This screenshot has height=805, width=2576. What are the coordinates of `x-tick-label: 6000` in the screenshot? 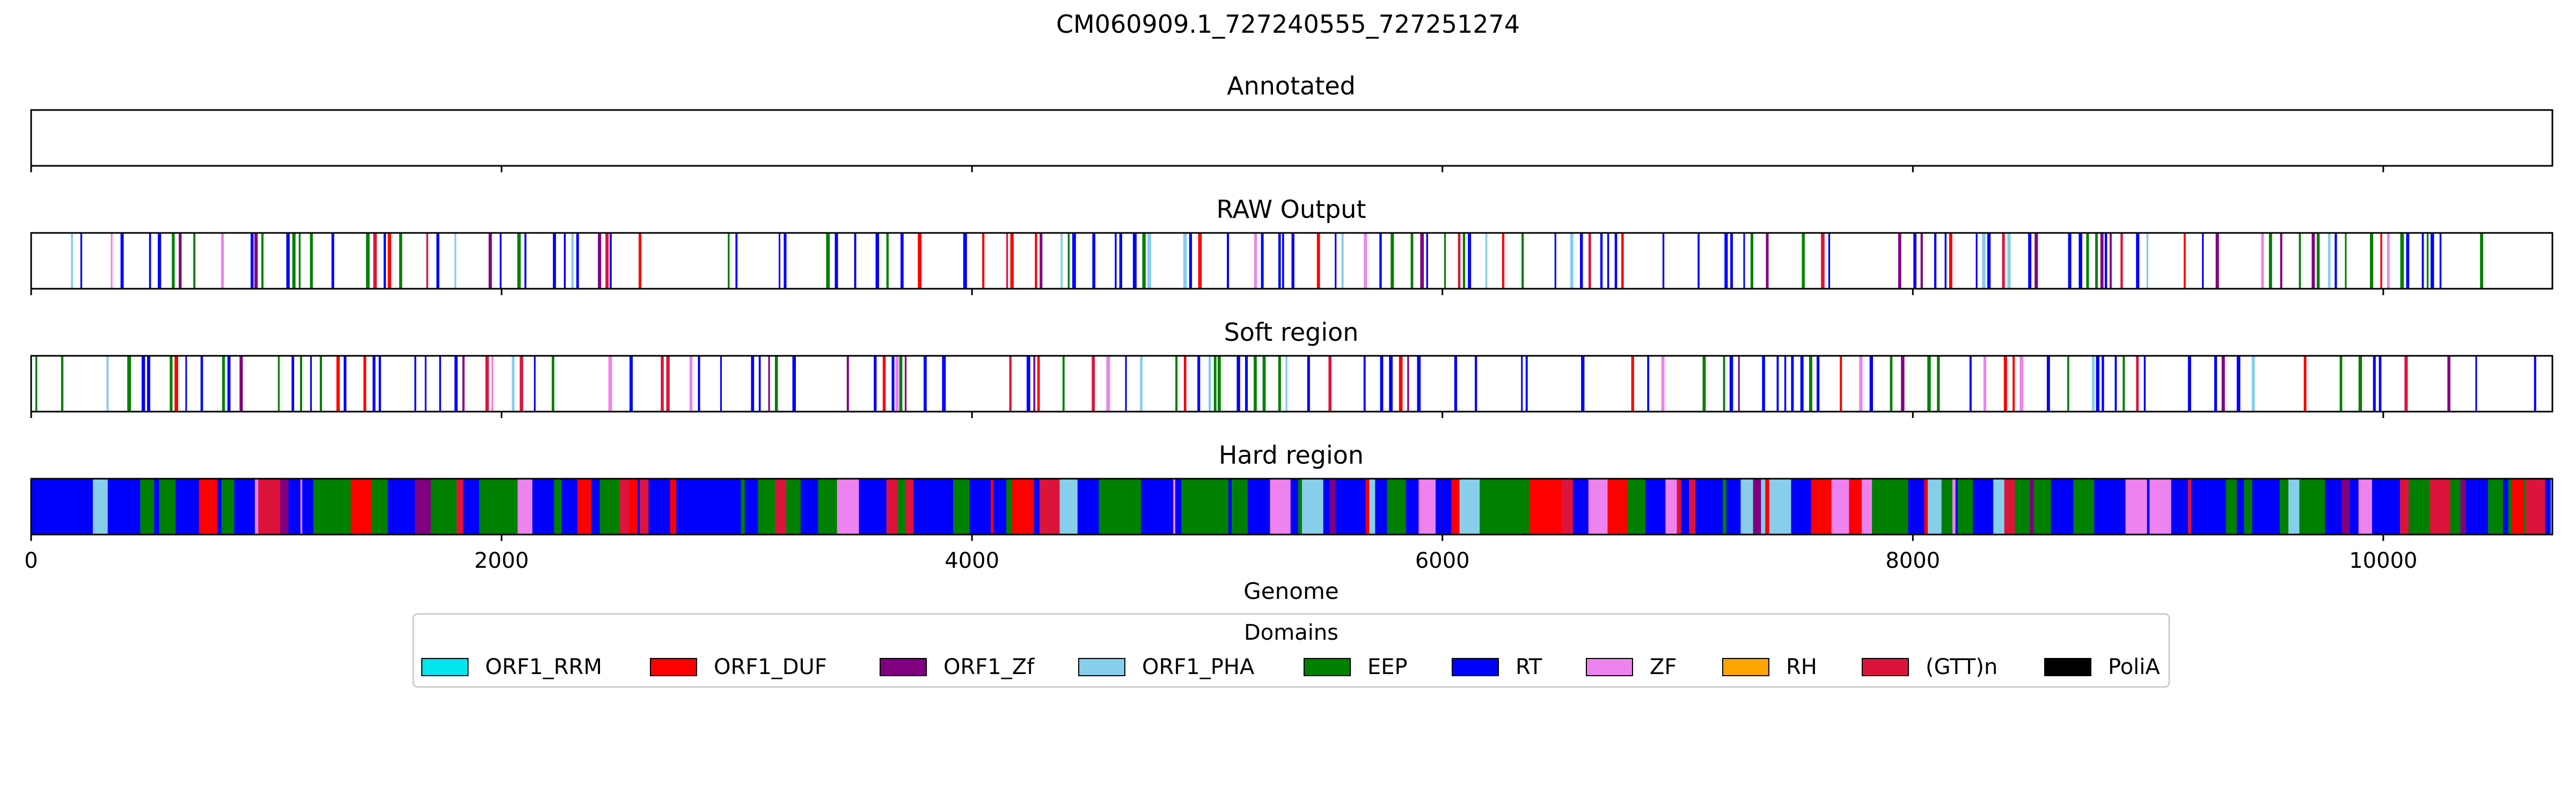 It's located at (1442, 560).